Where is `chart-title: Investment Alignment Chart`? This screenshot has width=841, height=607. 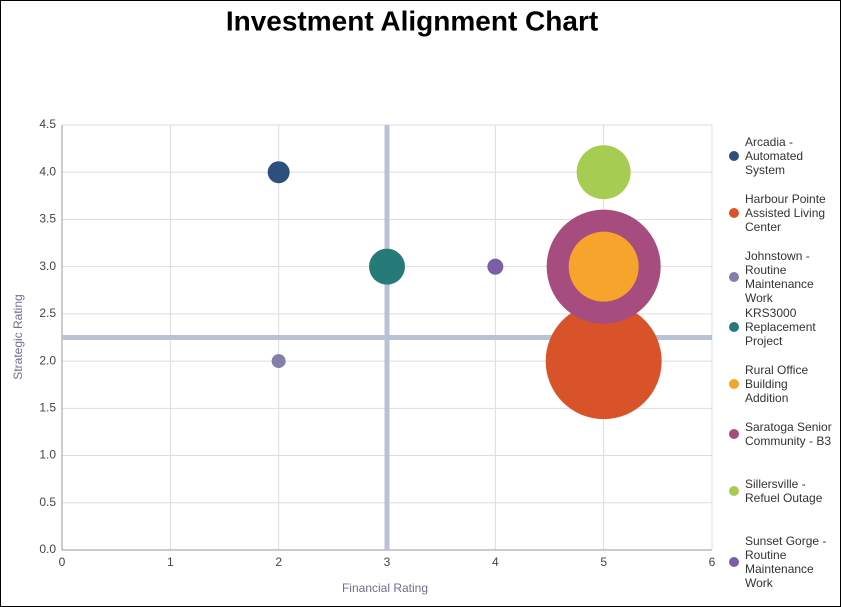
chart-title: Investment Alignment Chart is located at coordinates (412, 20).